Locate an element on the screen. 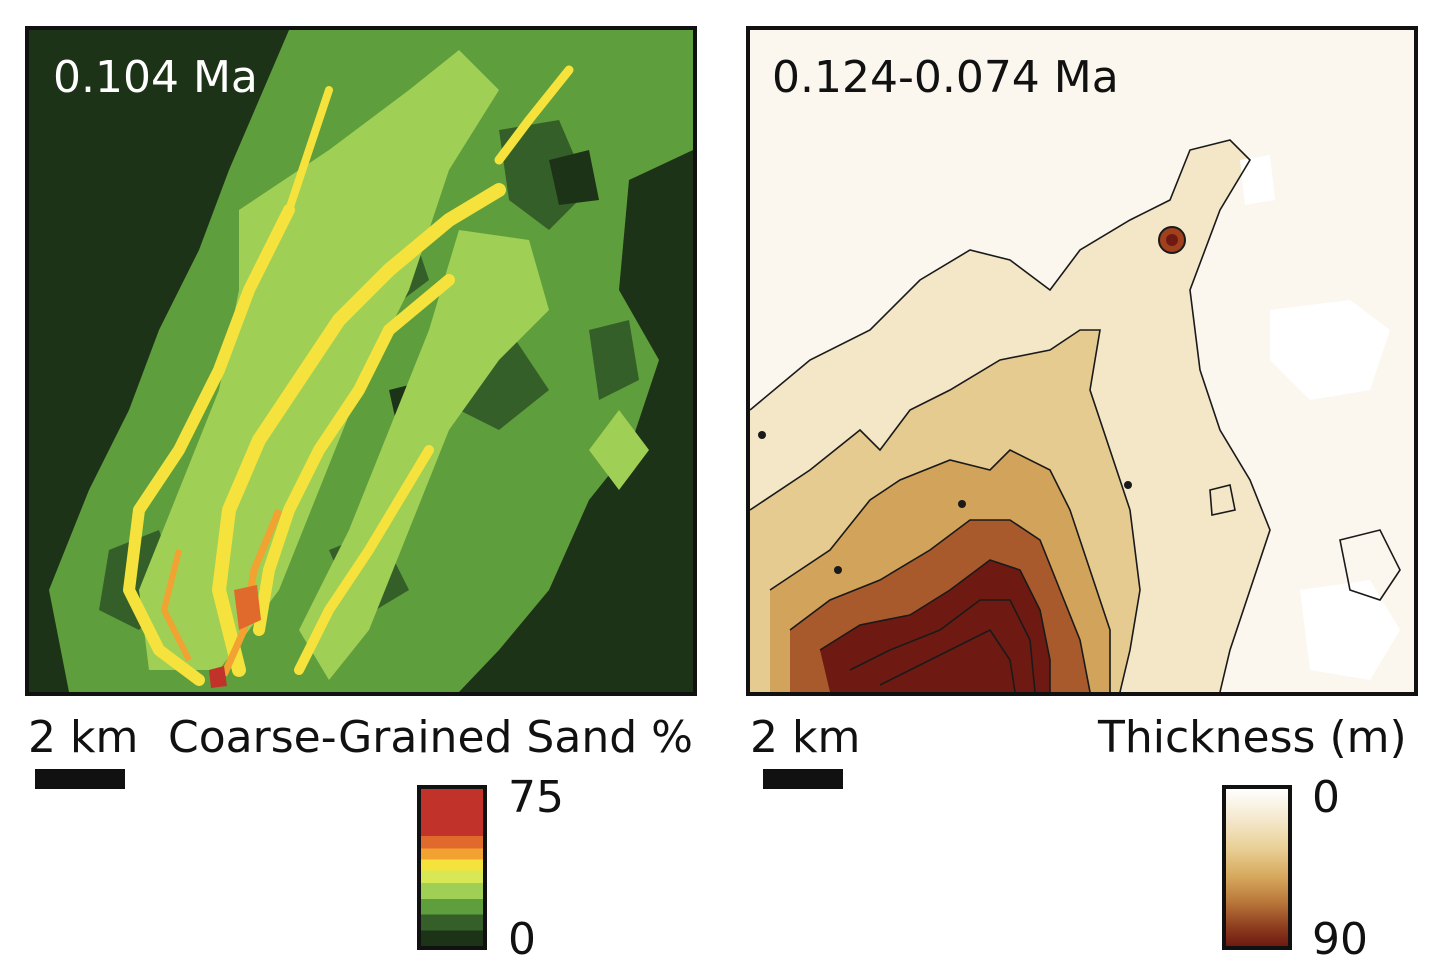 This screenshot has height=980, width=1450. sand-colorbar-max: 75 is located at coordinates (536, 797).